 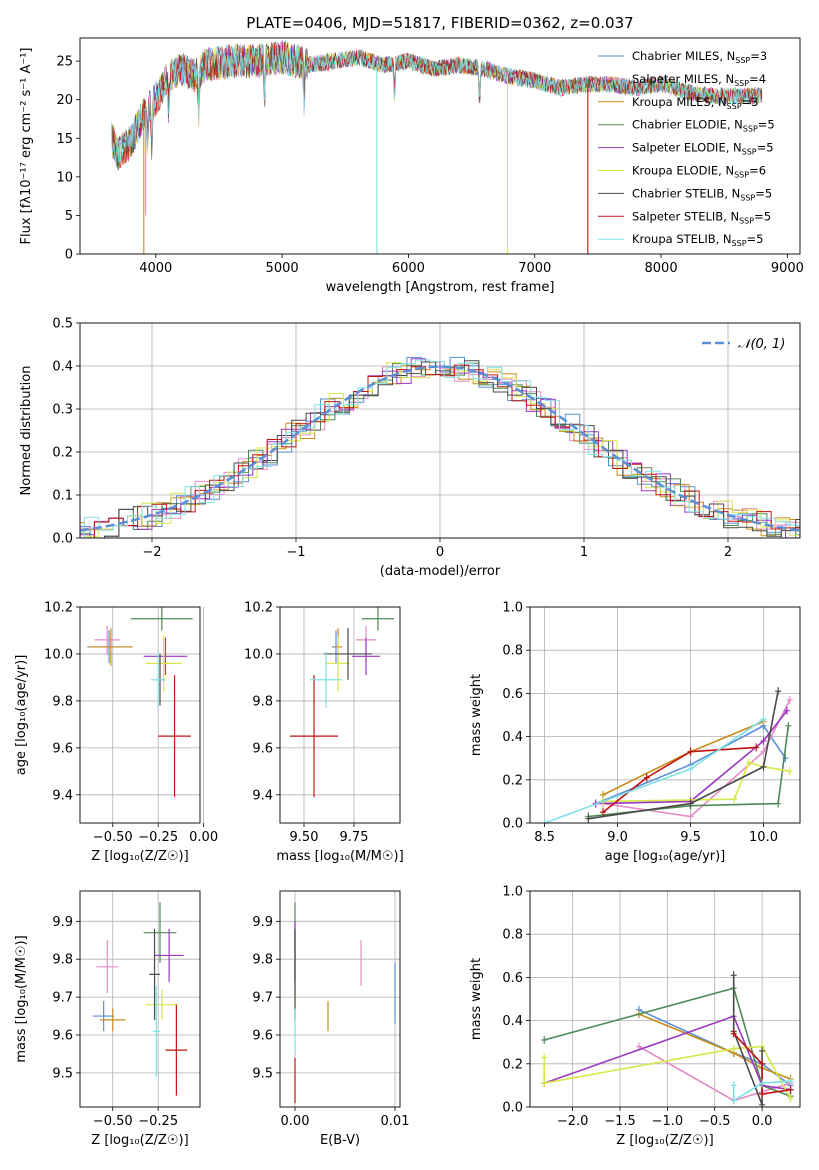 What do you see at coordinates (584, 552) in the screenshot?
I see `x-tick-label: 1` at bounding box center [584, 552].